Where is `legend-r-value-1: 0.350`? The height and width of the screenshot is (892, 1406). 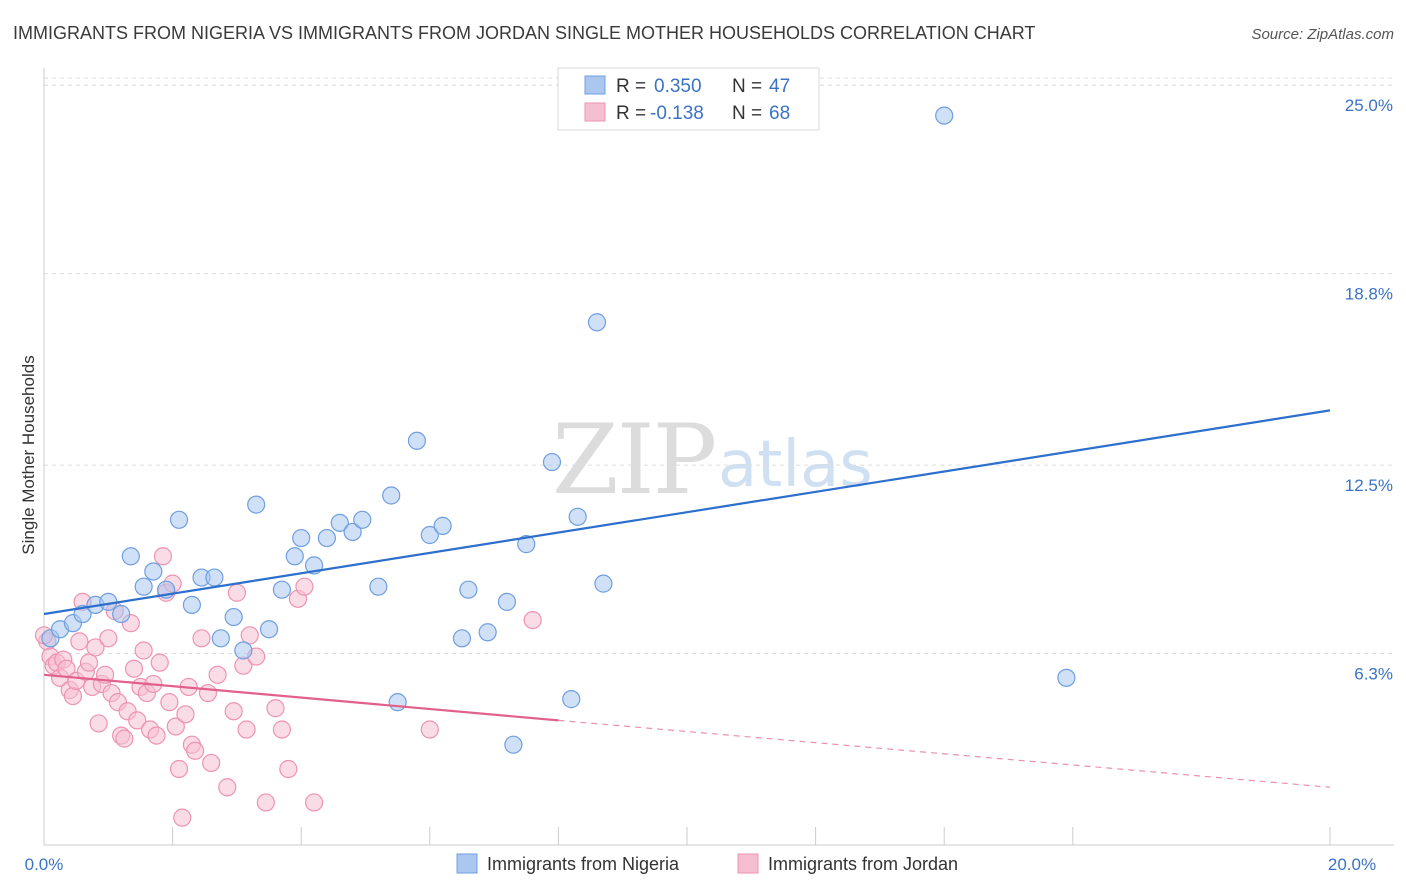 legend-r-value-1: 0.350 is located at coordinates (678, 86).